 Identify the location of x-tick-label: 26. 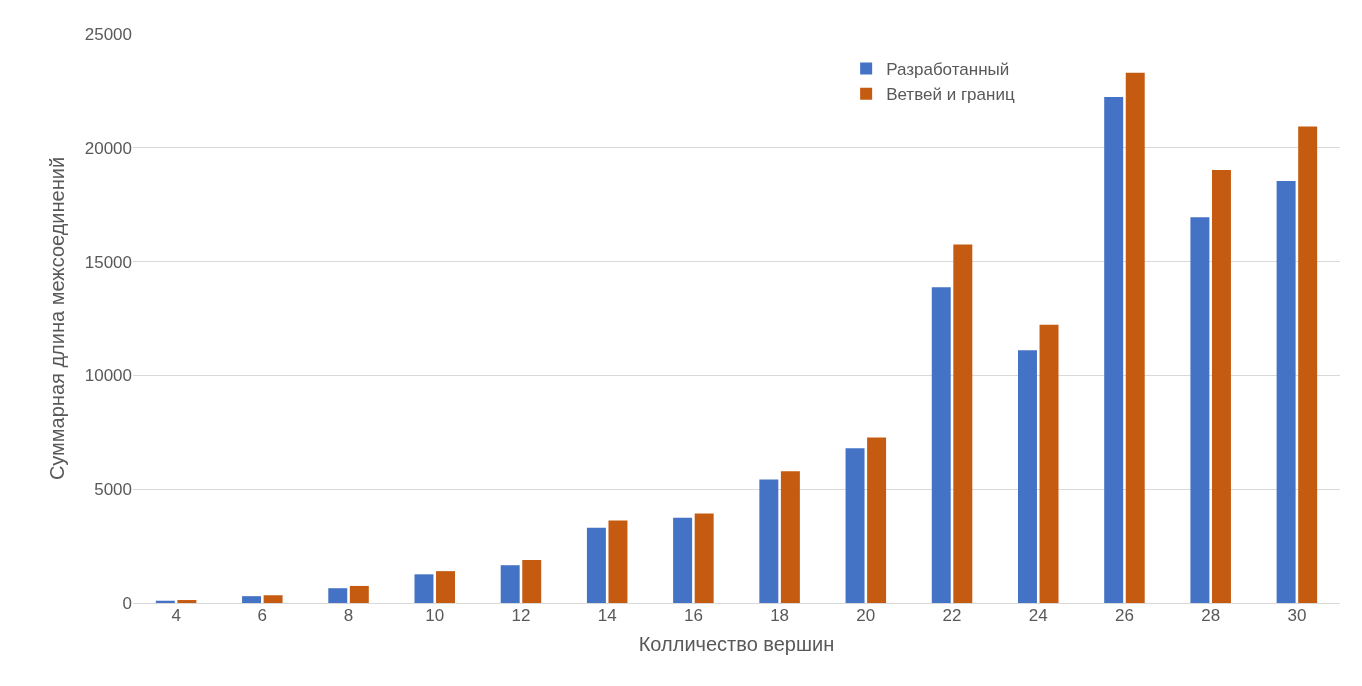
(1124, 615).